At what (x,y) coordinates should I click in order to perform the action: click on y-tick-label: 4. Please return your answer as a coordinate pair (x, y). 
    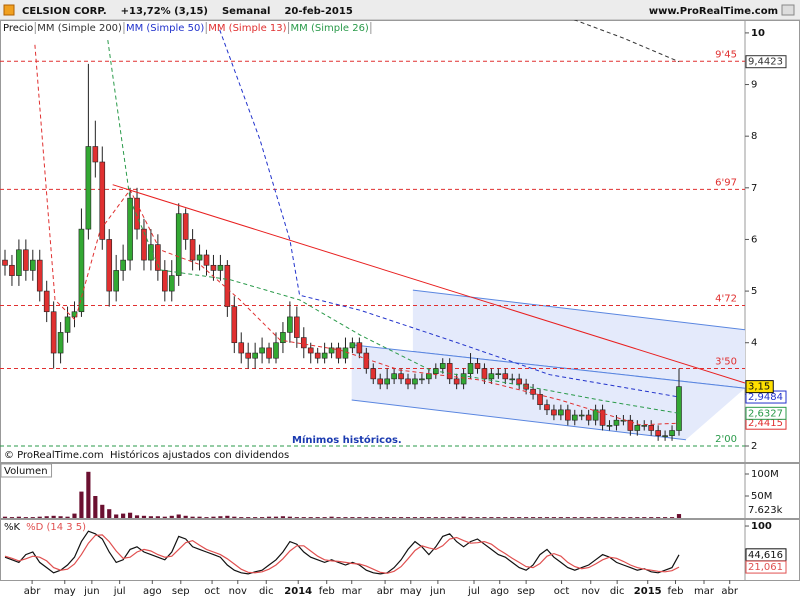
    Looking at the image, I should click on (754, 343).